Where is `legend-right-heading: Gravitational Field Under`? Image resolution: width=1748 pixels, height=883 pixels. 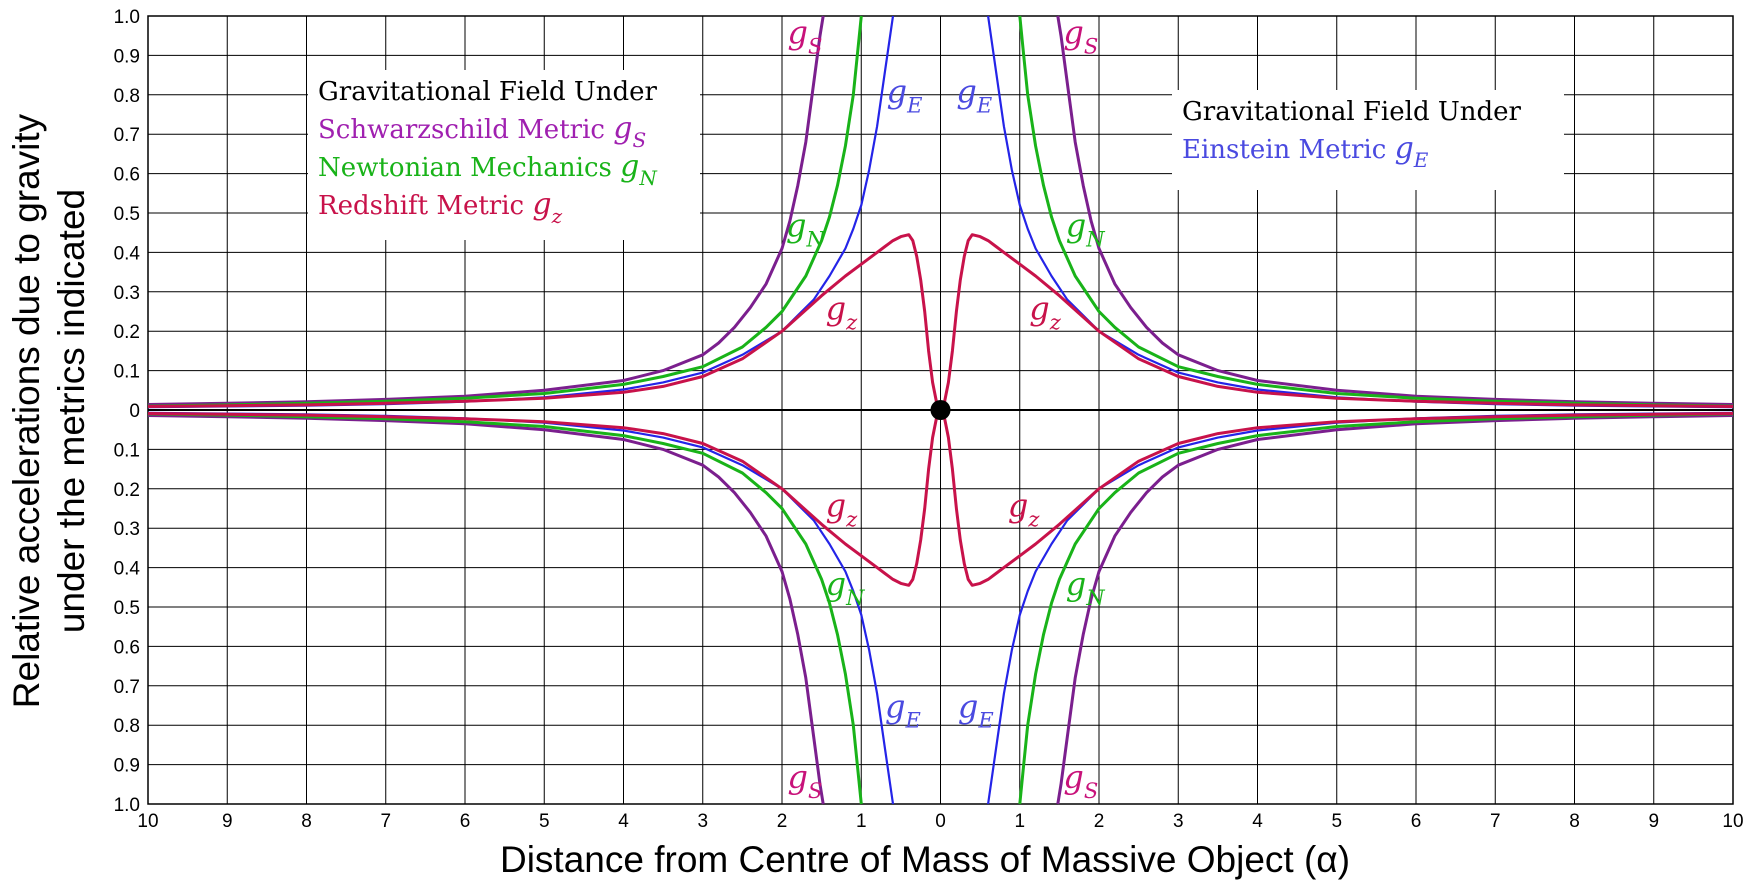 legend-right-heading: Gravitational Field Under is located at coordinates (1352, 112).